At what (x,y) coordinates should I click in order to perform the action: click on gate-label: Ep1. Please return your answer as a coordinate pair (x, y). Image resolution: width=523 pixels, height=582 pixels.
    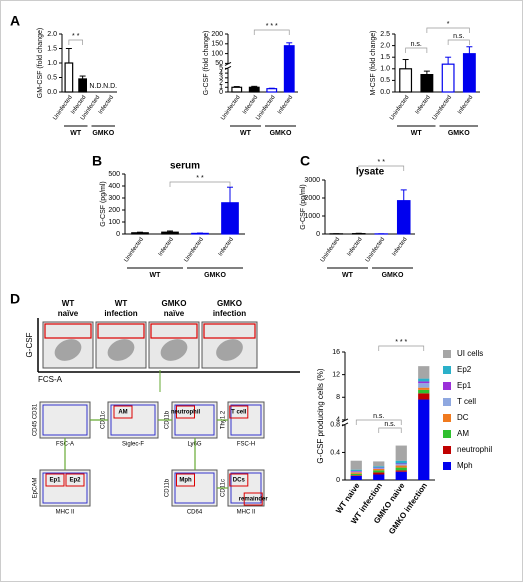
    Looking at the image, I should click on (55, 481).